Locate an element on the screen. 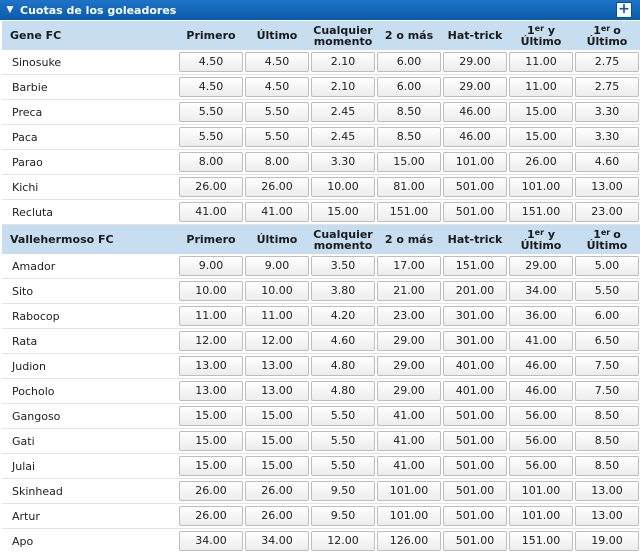  odds-button: 17.00 is located at coordinates (409, 266).